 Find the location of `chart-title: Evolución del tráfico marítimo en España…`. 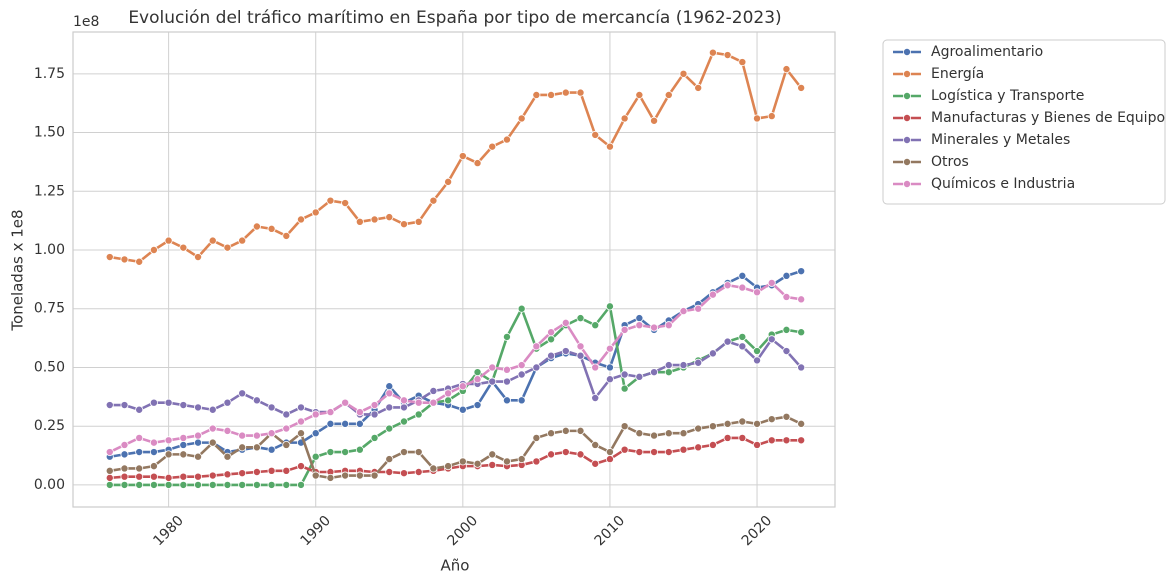

chart-title: Evolución del tráfico marítimo en España… is located at coordinates (454, 18).